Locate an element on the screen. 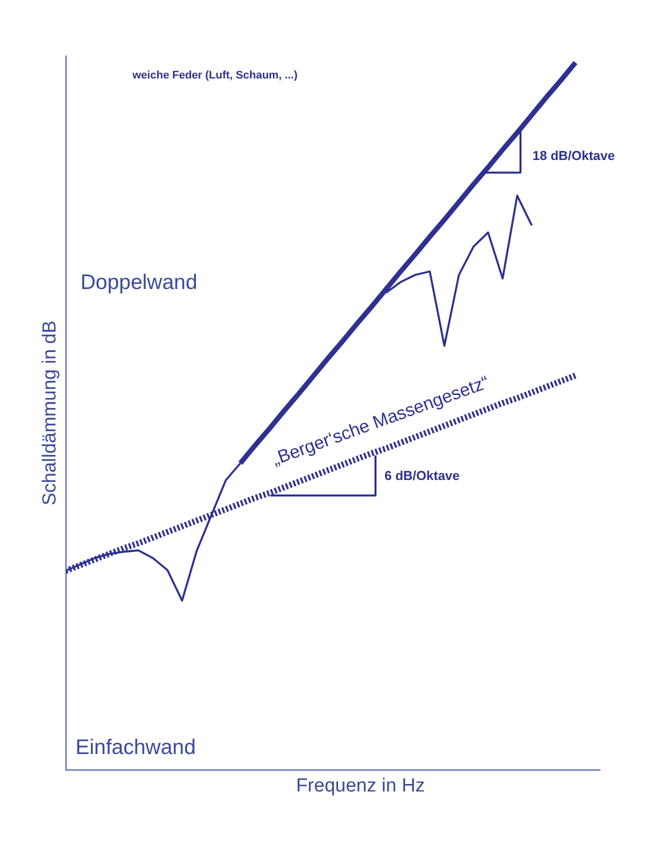 This screenshot has height=848, width=667. y-axis-title: Schalldämmung in dB is located at coordinates (50, 413).